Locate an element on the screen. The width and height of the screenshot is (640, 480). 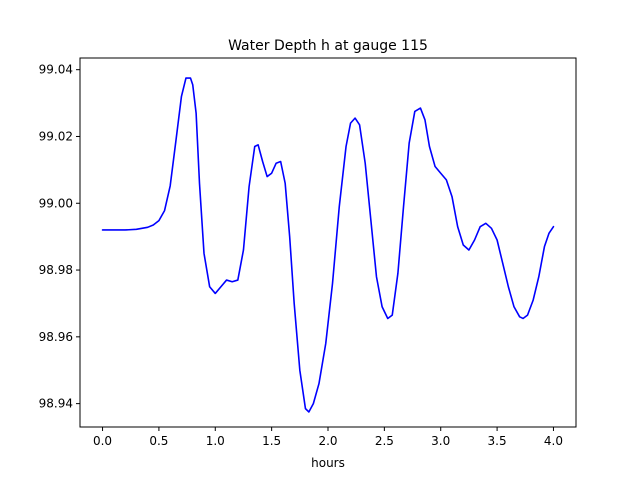
chart-title: Water Depth h at gauge 115 is located at coordinates (328, 46).